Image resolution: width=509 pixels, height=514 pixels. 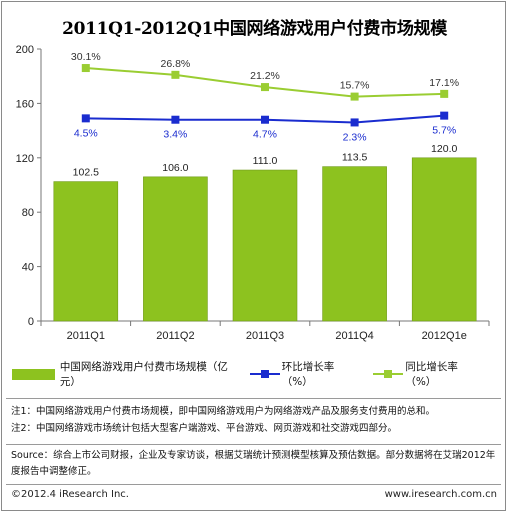 What do you see at coordinates (86, 173) in the screenshot?
I see `bar-value-label: 102.5` at bounding box center [86, 173].